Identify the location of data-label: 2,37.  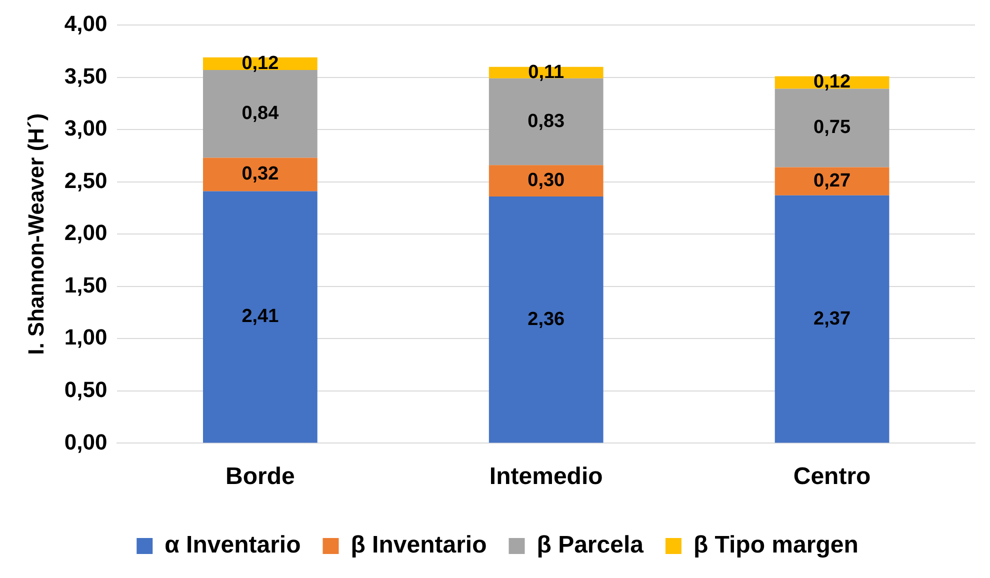
(832, 319).